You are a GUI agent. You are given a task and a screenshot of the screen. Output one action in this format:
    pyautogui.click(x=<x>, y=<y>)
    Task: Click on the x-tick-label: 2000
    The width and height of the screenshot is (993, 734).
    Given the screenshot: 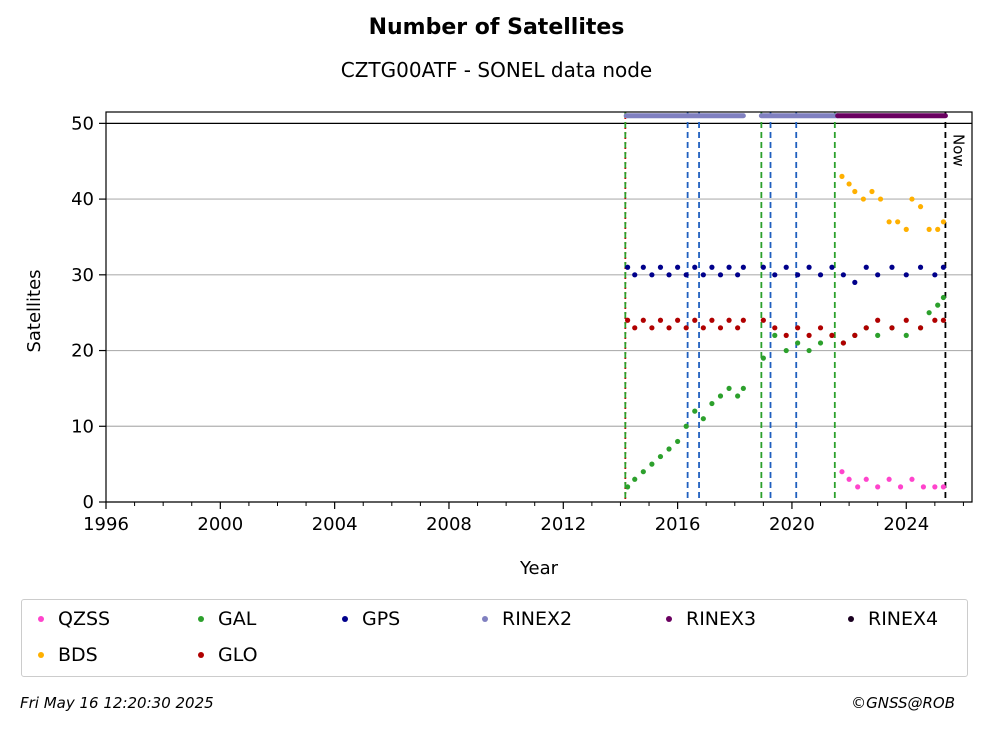 What is the action you would take?
    pyautogui.click(x=220, y=524)
    